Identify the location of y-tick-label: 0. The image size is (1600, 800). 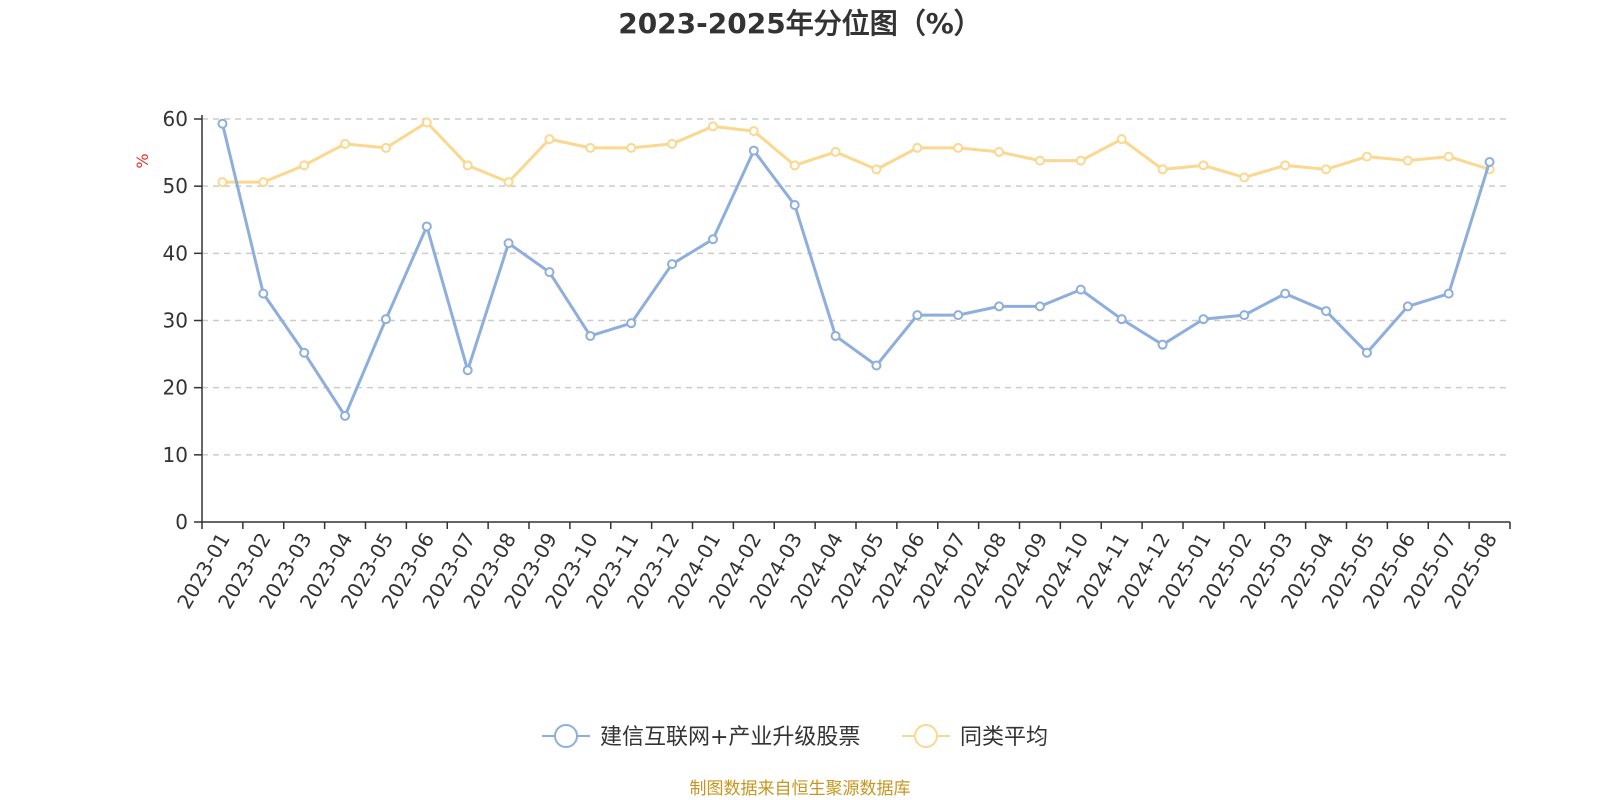
(181, 522).